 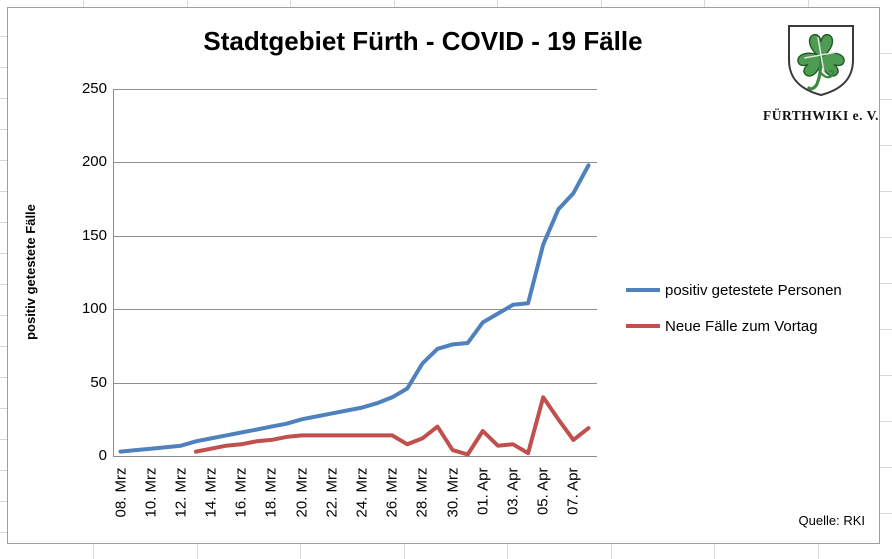 I want to click on y-axis-tick-label: 200, so click(x=94, y=162).